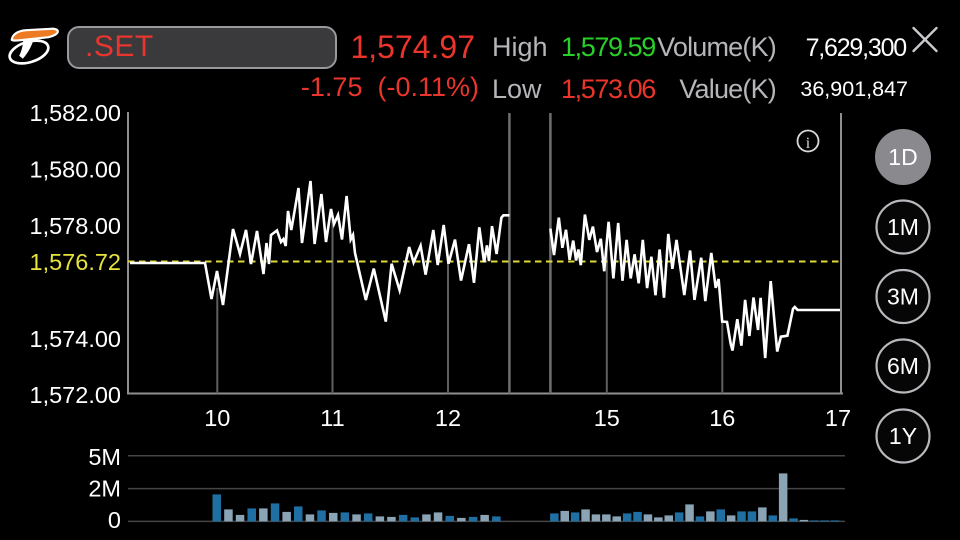 The image size is (960, 540). I want to click on svg-text: 1,574.00, so click(75, 339).